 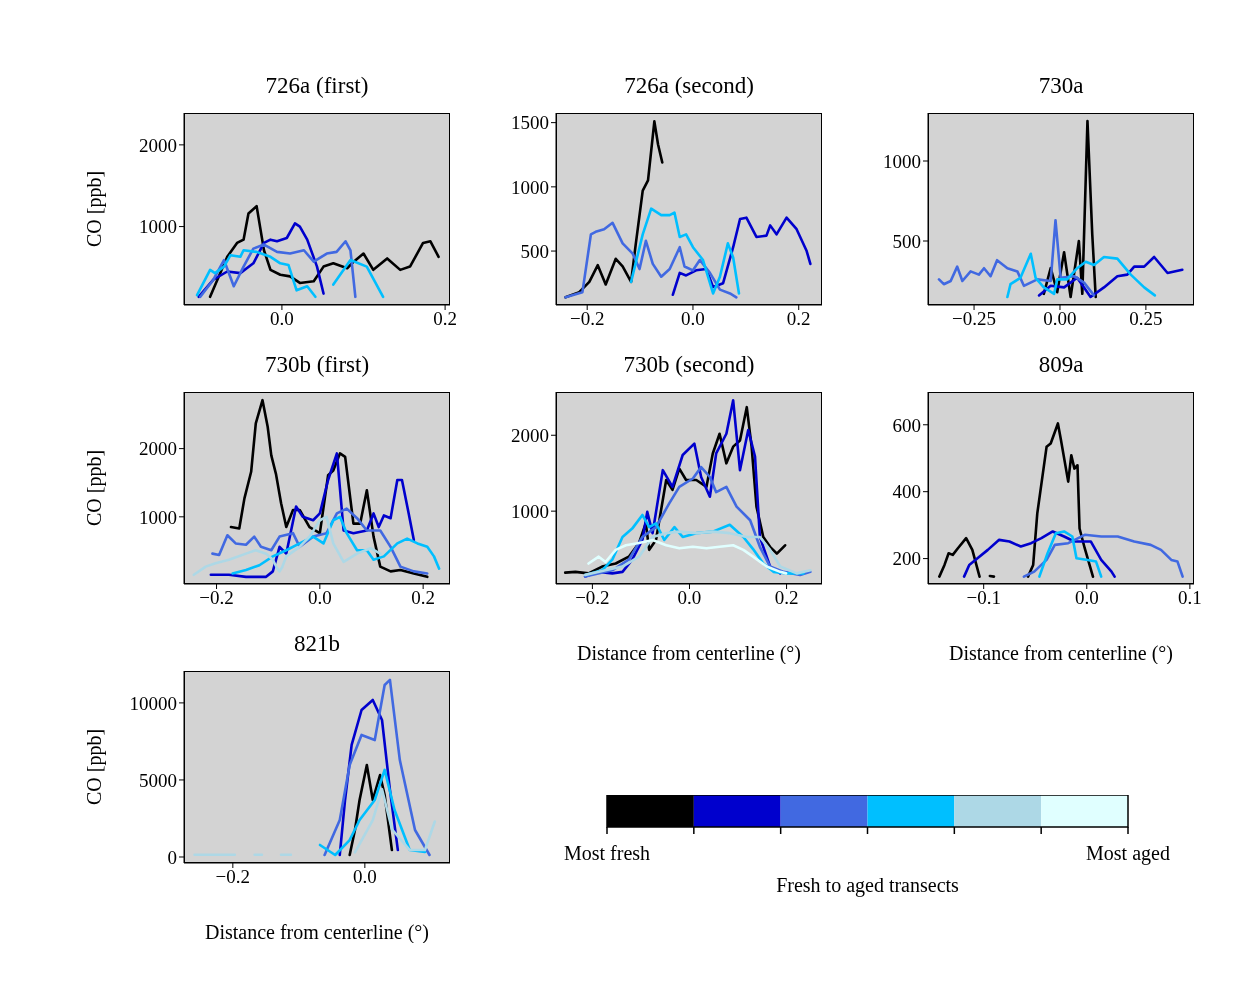 I want to click on y-tick-label: 400, so click(x=906, y=492).